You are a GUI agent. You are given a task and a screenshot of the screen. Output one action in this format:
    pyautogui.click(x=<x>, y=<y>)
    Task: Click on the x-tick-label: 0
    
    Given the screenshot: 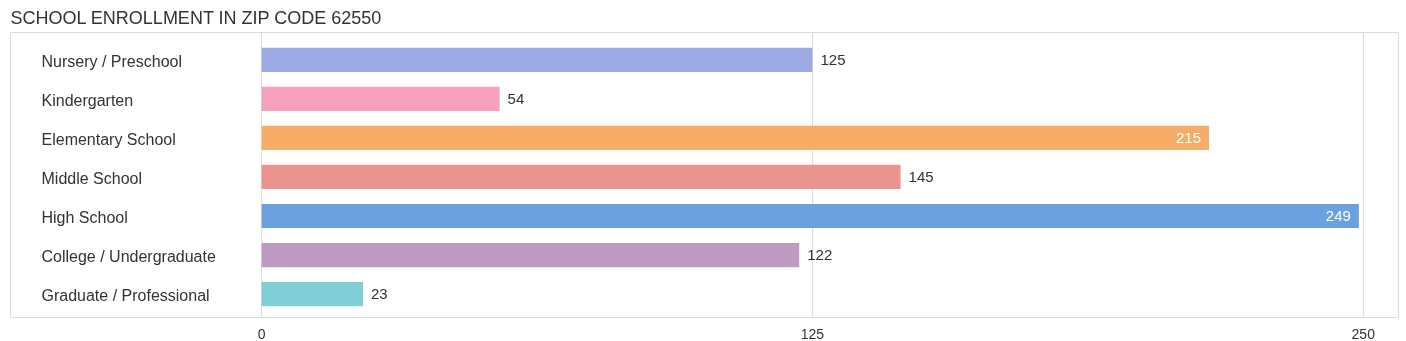 What is the action you would take?
    pyautogui.click(x=261, y=333)
    